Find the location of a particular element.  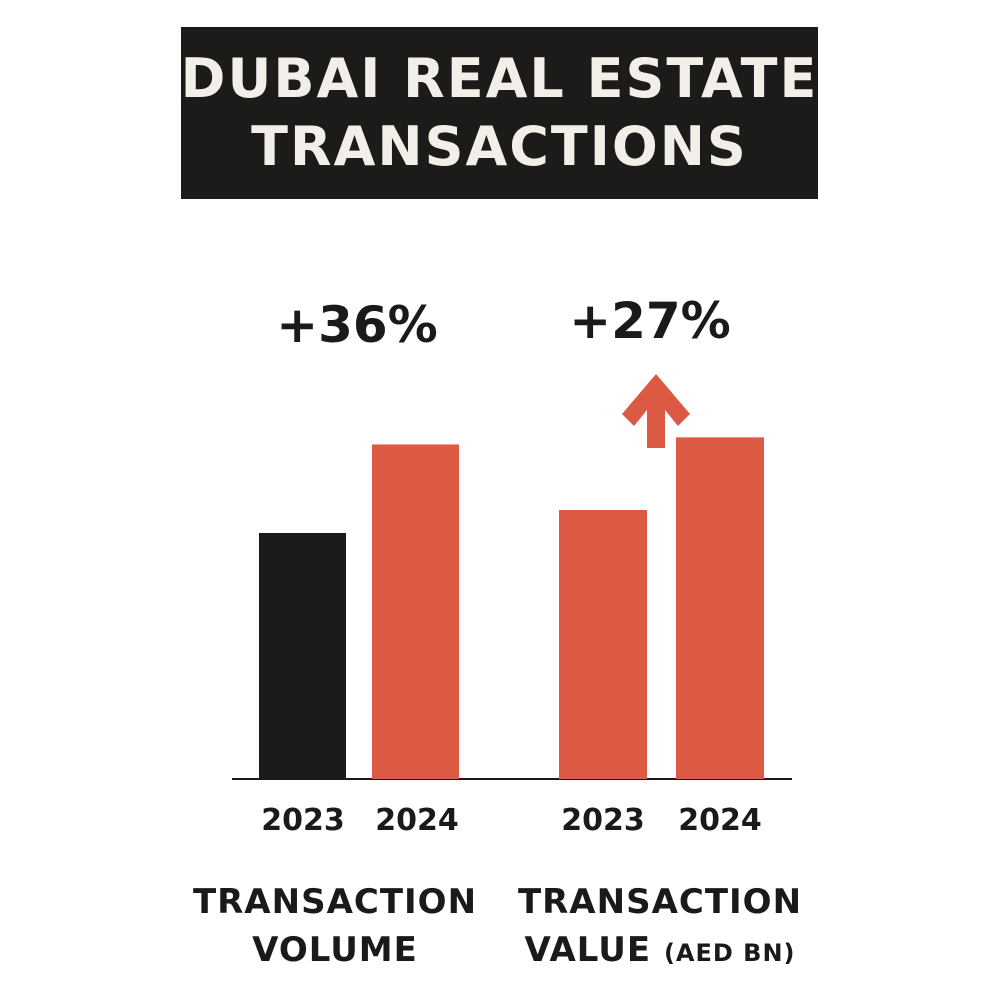

title-banner: DUBAI REAL ESTATE TRANSACTIONS is located at coordinates (499, 113).